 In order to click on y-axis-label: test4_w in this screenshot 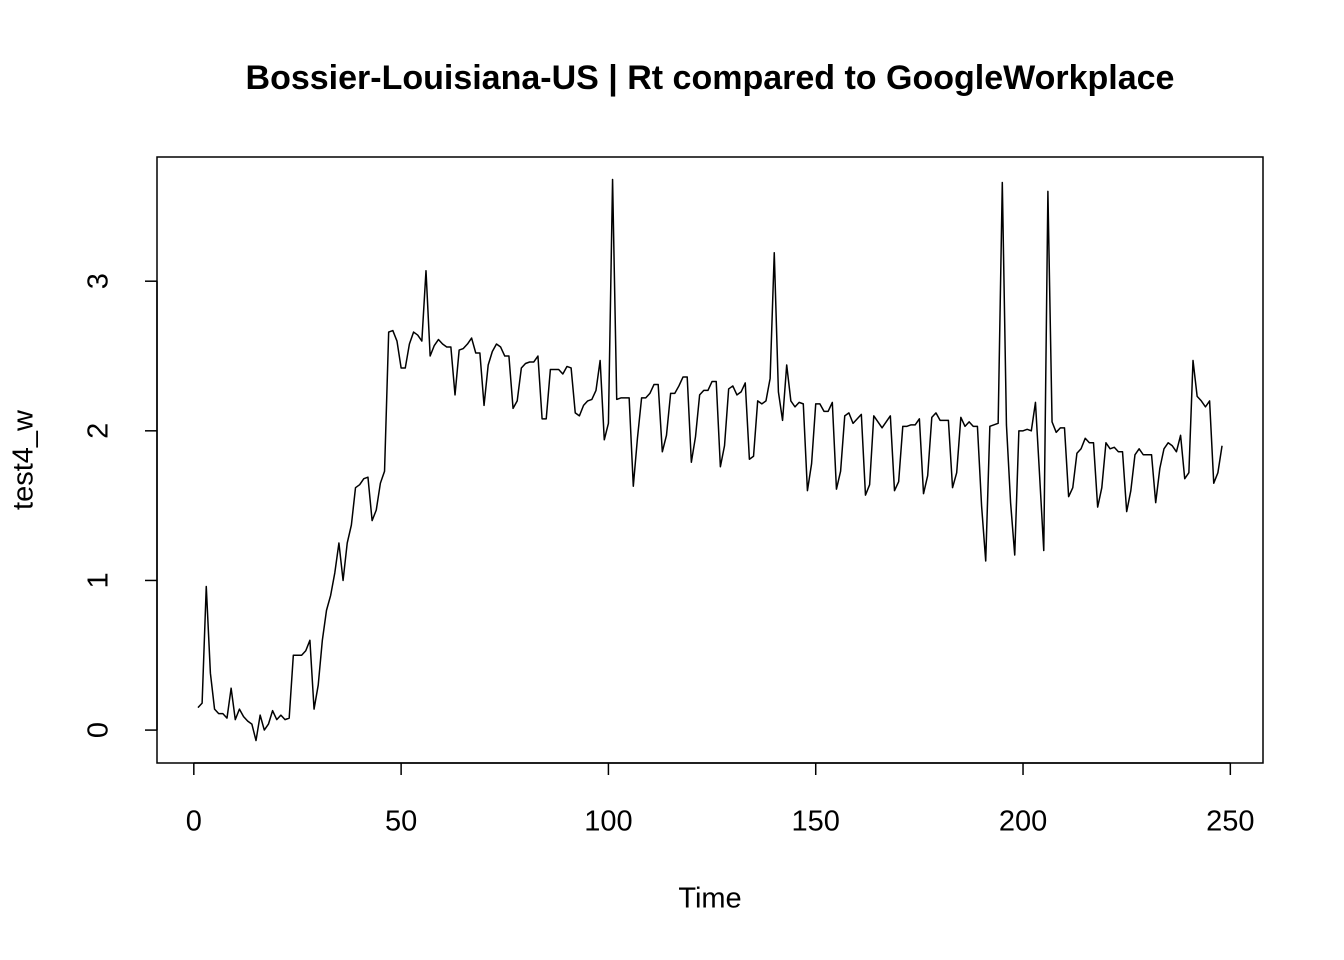, I will do `click(24, 459)`.